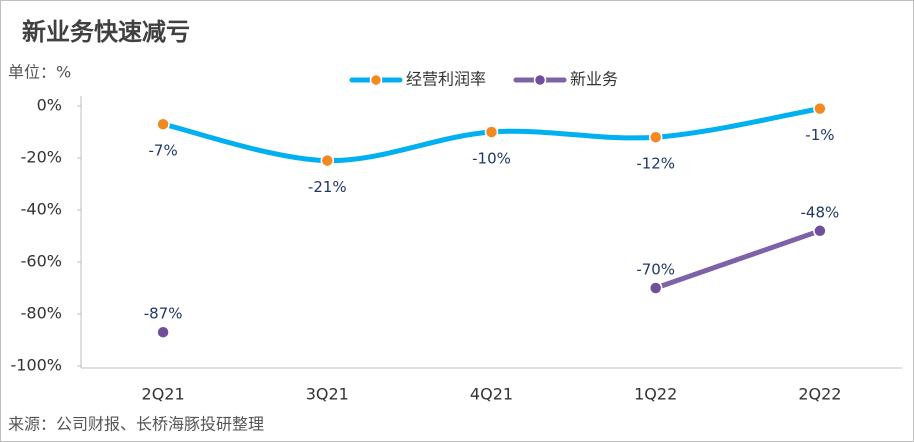 The image size is (914, 442). What do you see at coordinates (738, 259) in the screenshot?
I see `series-line` at bounding box center [738, 259].